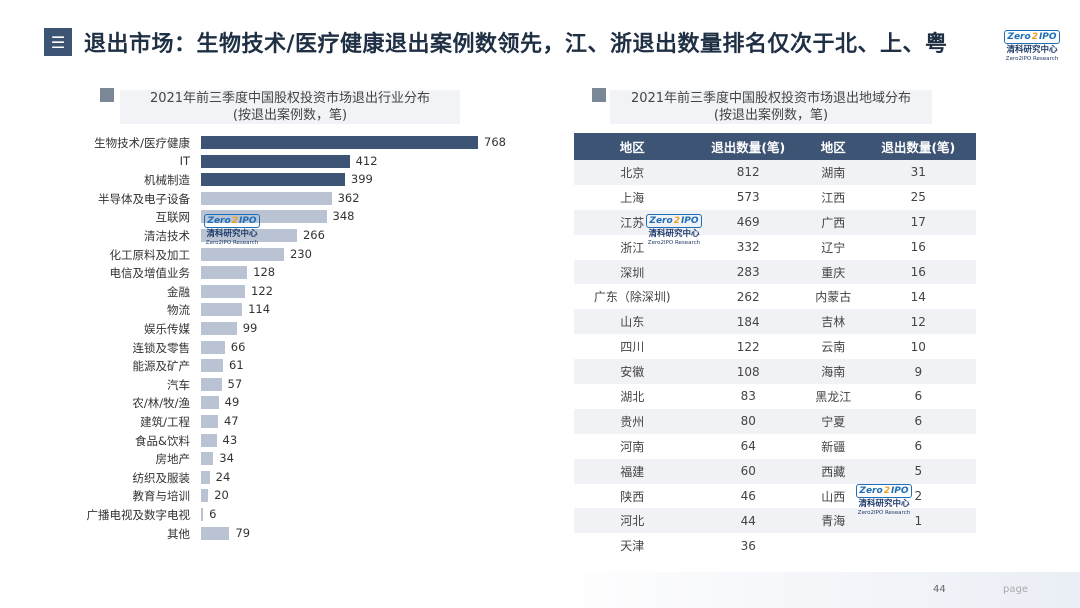 This screenshot has width=1080, height=608. Describe the element at coordinates (810, 590) in the screenshot. I see `footer-band` at that location.